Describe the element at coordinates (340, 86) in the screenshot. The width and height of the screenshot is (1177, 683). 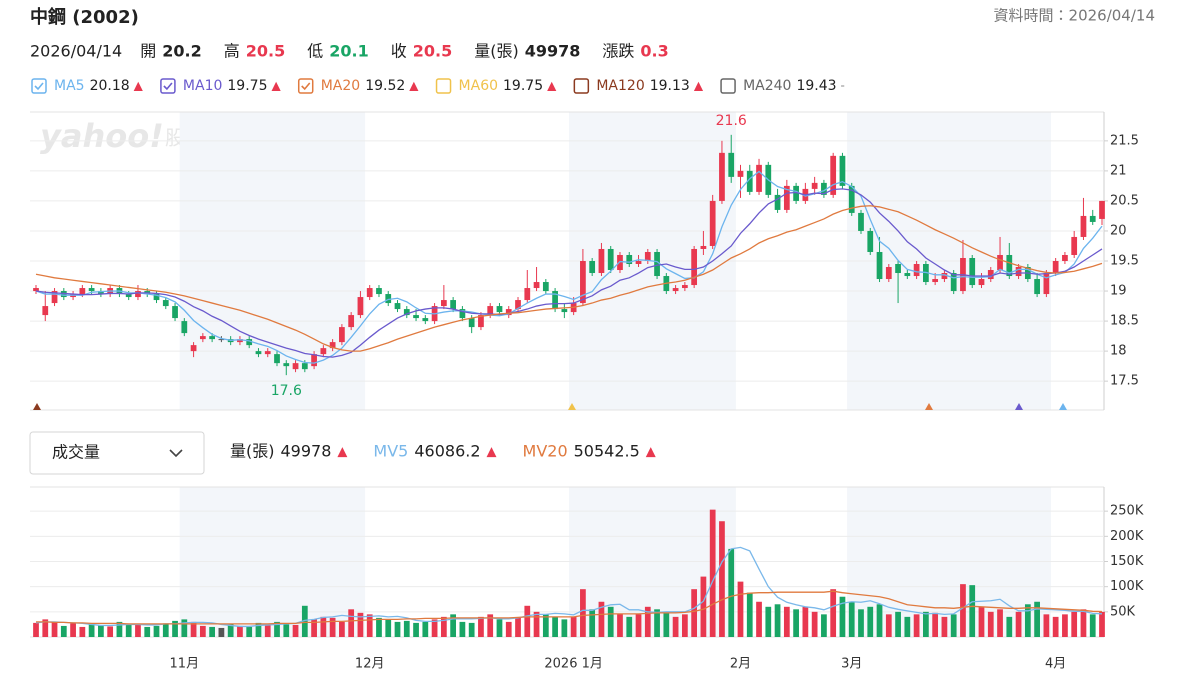
I see `legend-name: MA20` at that location.